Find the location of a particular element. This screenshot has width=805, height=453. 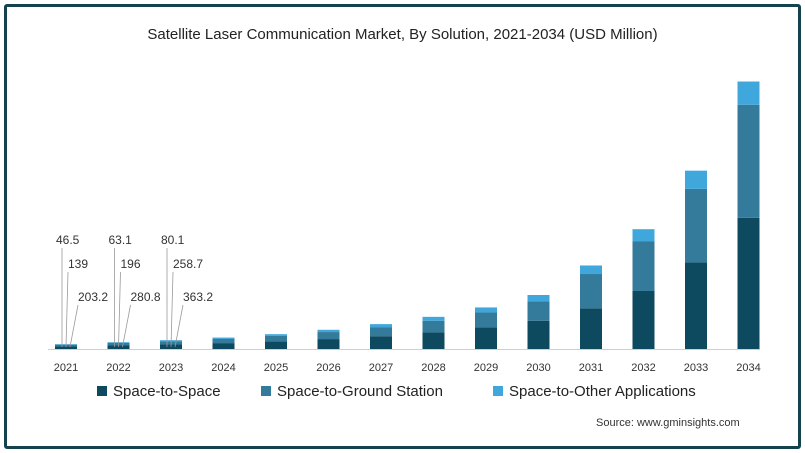

bar-2032-space-to-other-applications is located at coordinates (643, 235).